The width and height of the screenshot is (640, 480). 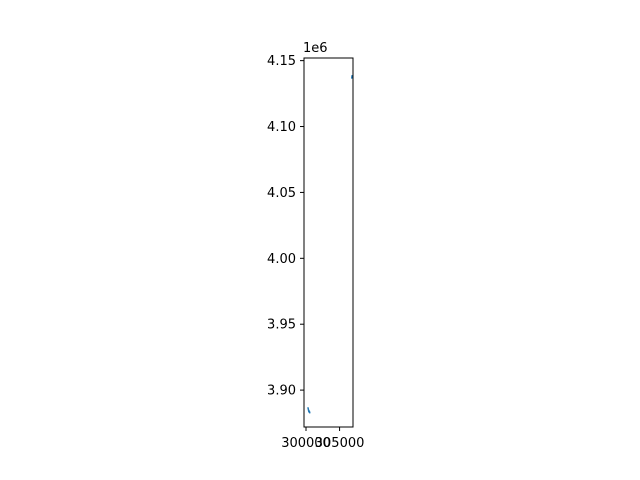 I want to click on y-tick-label-2: 3.95, so click(x=281, y=325).